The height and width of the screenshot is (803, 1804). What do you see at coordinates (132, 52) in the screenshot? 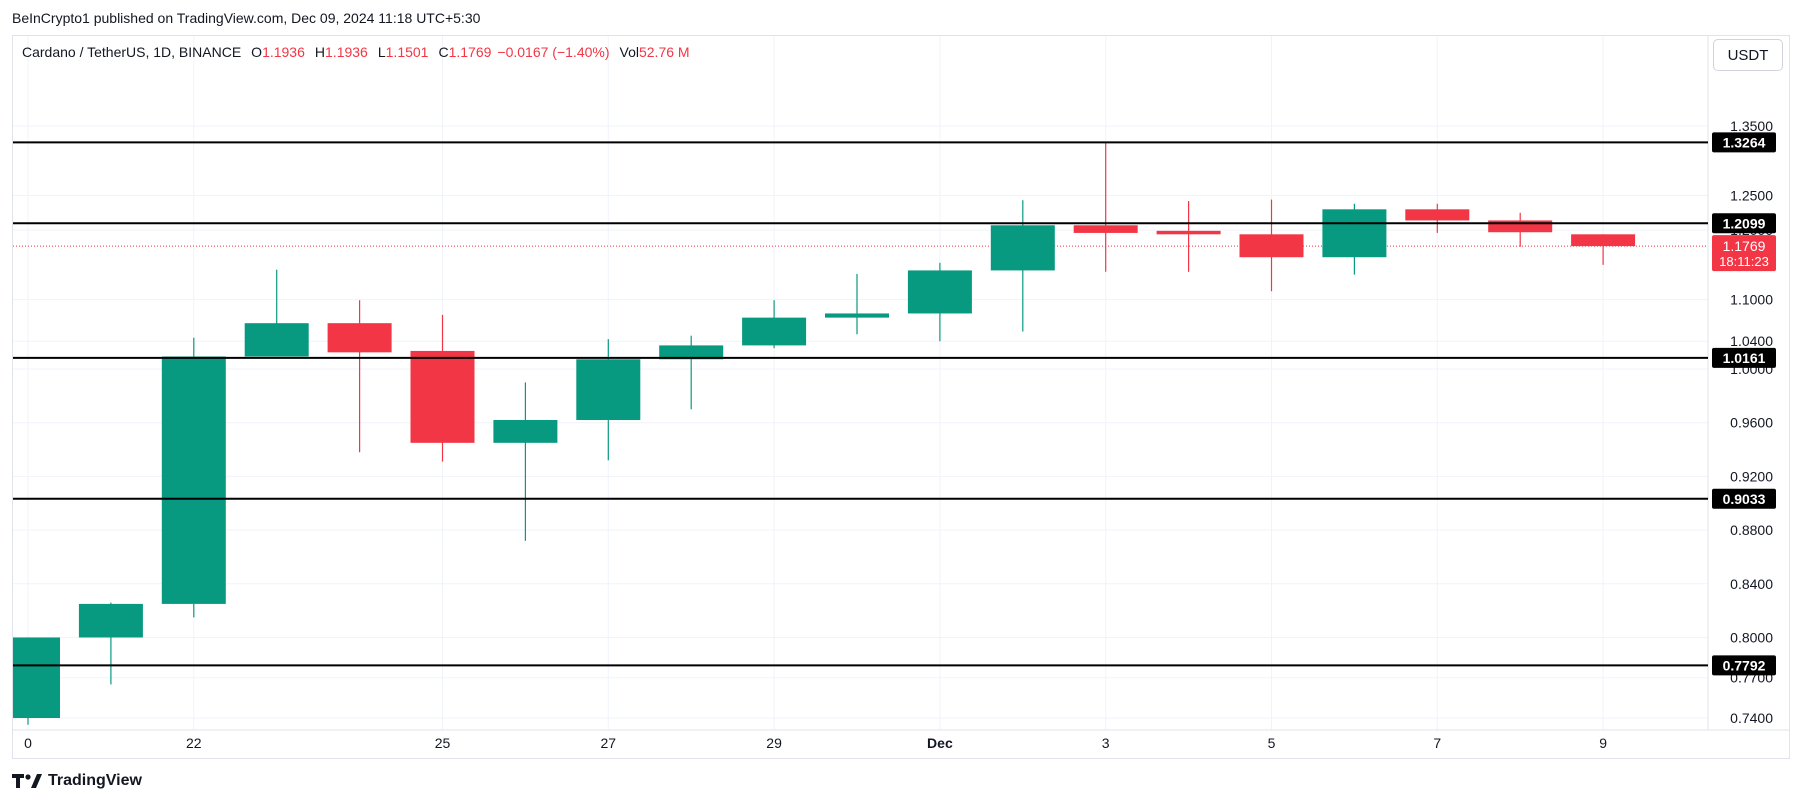
I see `legend-symbol: Cardano / TetherUS, 1D, BINANCE` at bounding box center [132, 52].